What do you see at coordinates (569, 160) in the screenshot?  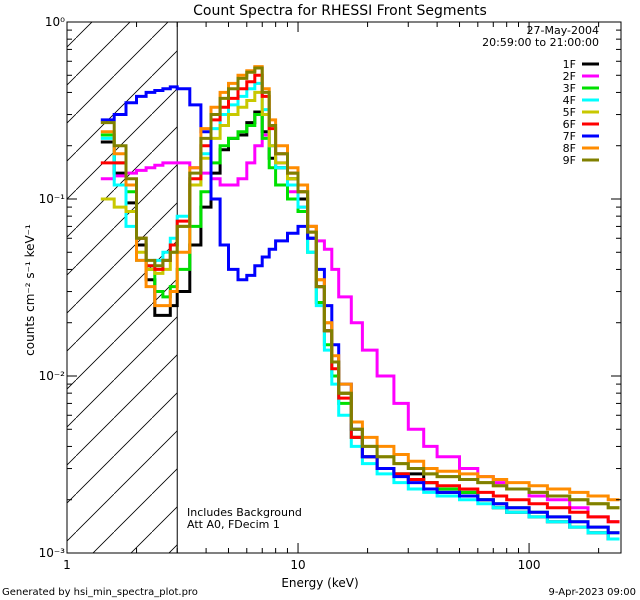 I see `legend-label-9F: 9F` at bounding box center [569, 160].